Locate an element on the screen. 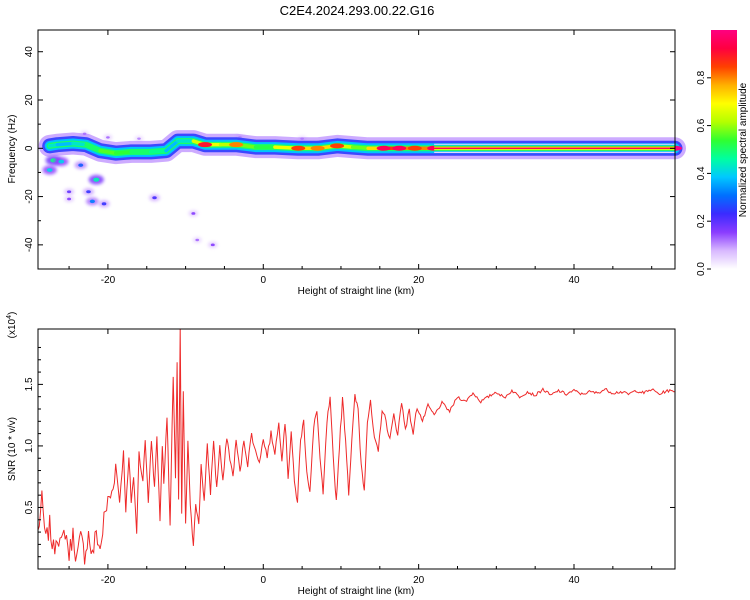  colorbar-ticks: 0.0 0.2 0.4 0.6 0.8 is located at coordinates (703, 173).